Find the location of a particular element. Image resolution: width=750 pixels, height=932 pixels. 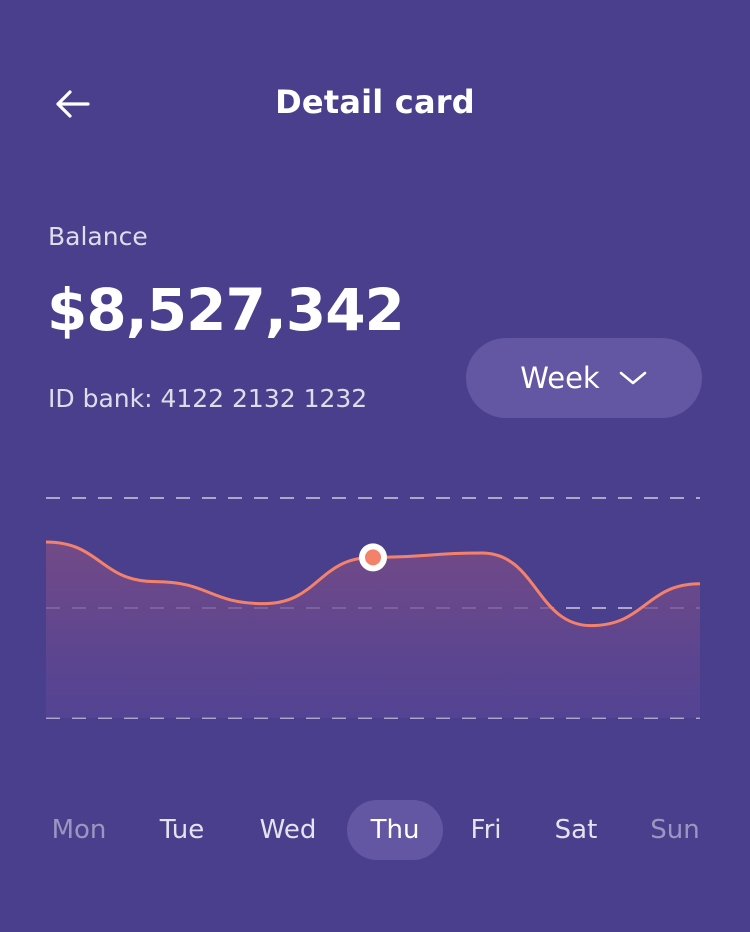

day-fri: Fri is located at coordinates (486, 830).